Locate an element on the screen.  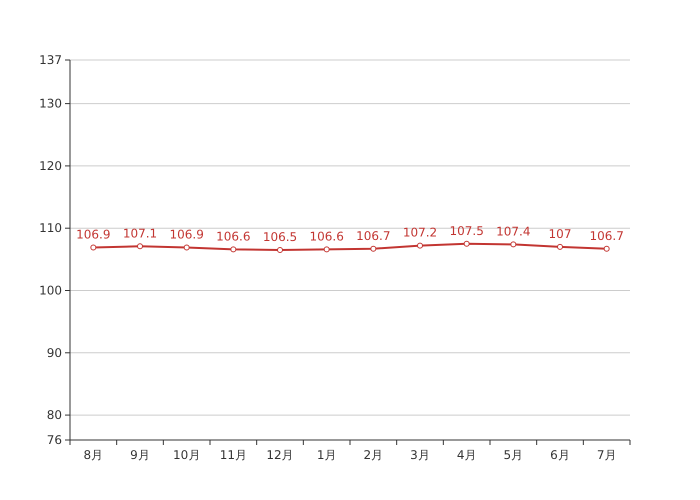
x-tick-label: 5月 is located at coordinates (514, 455).